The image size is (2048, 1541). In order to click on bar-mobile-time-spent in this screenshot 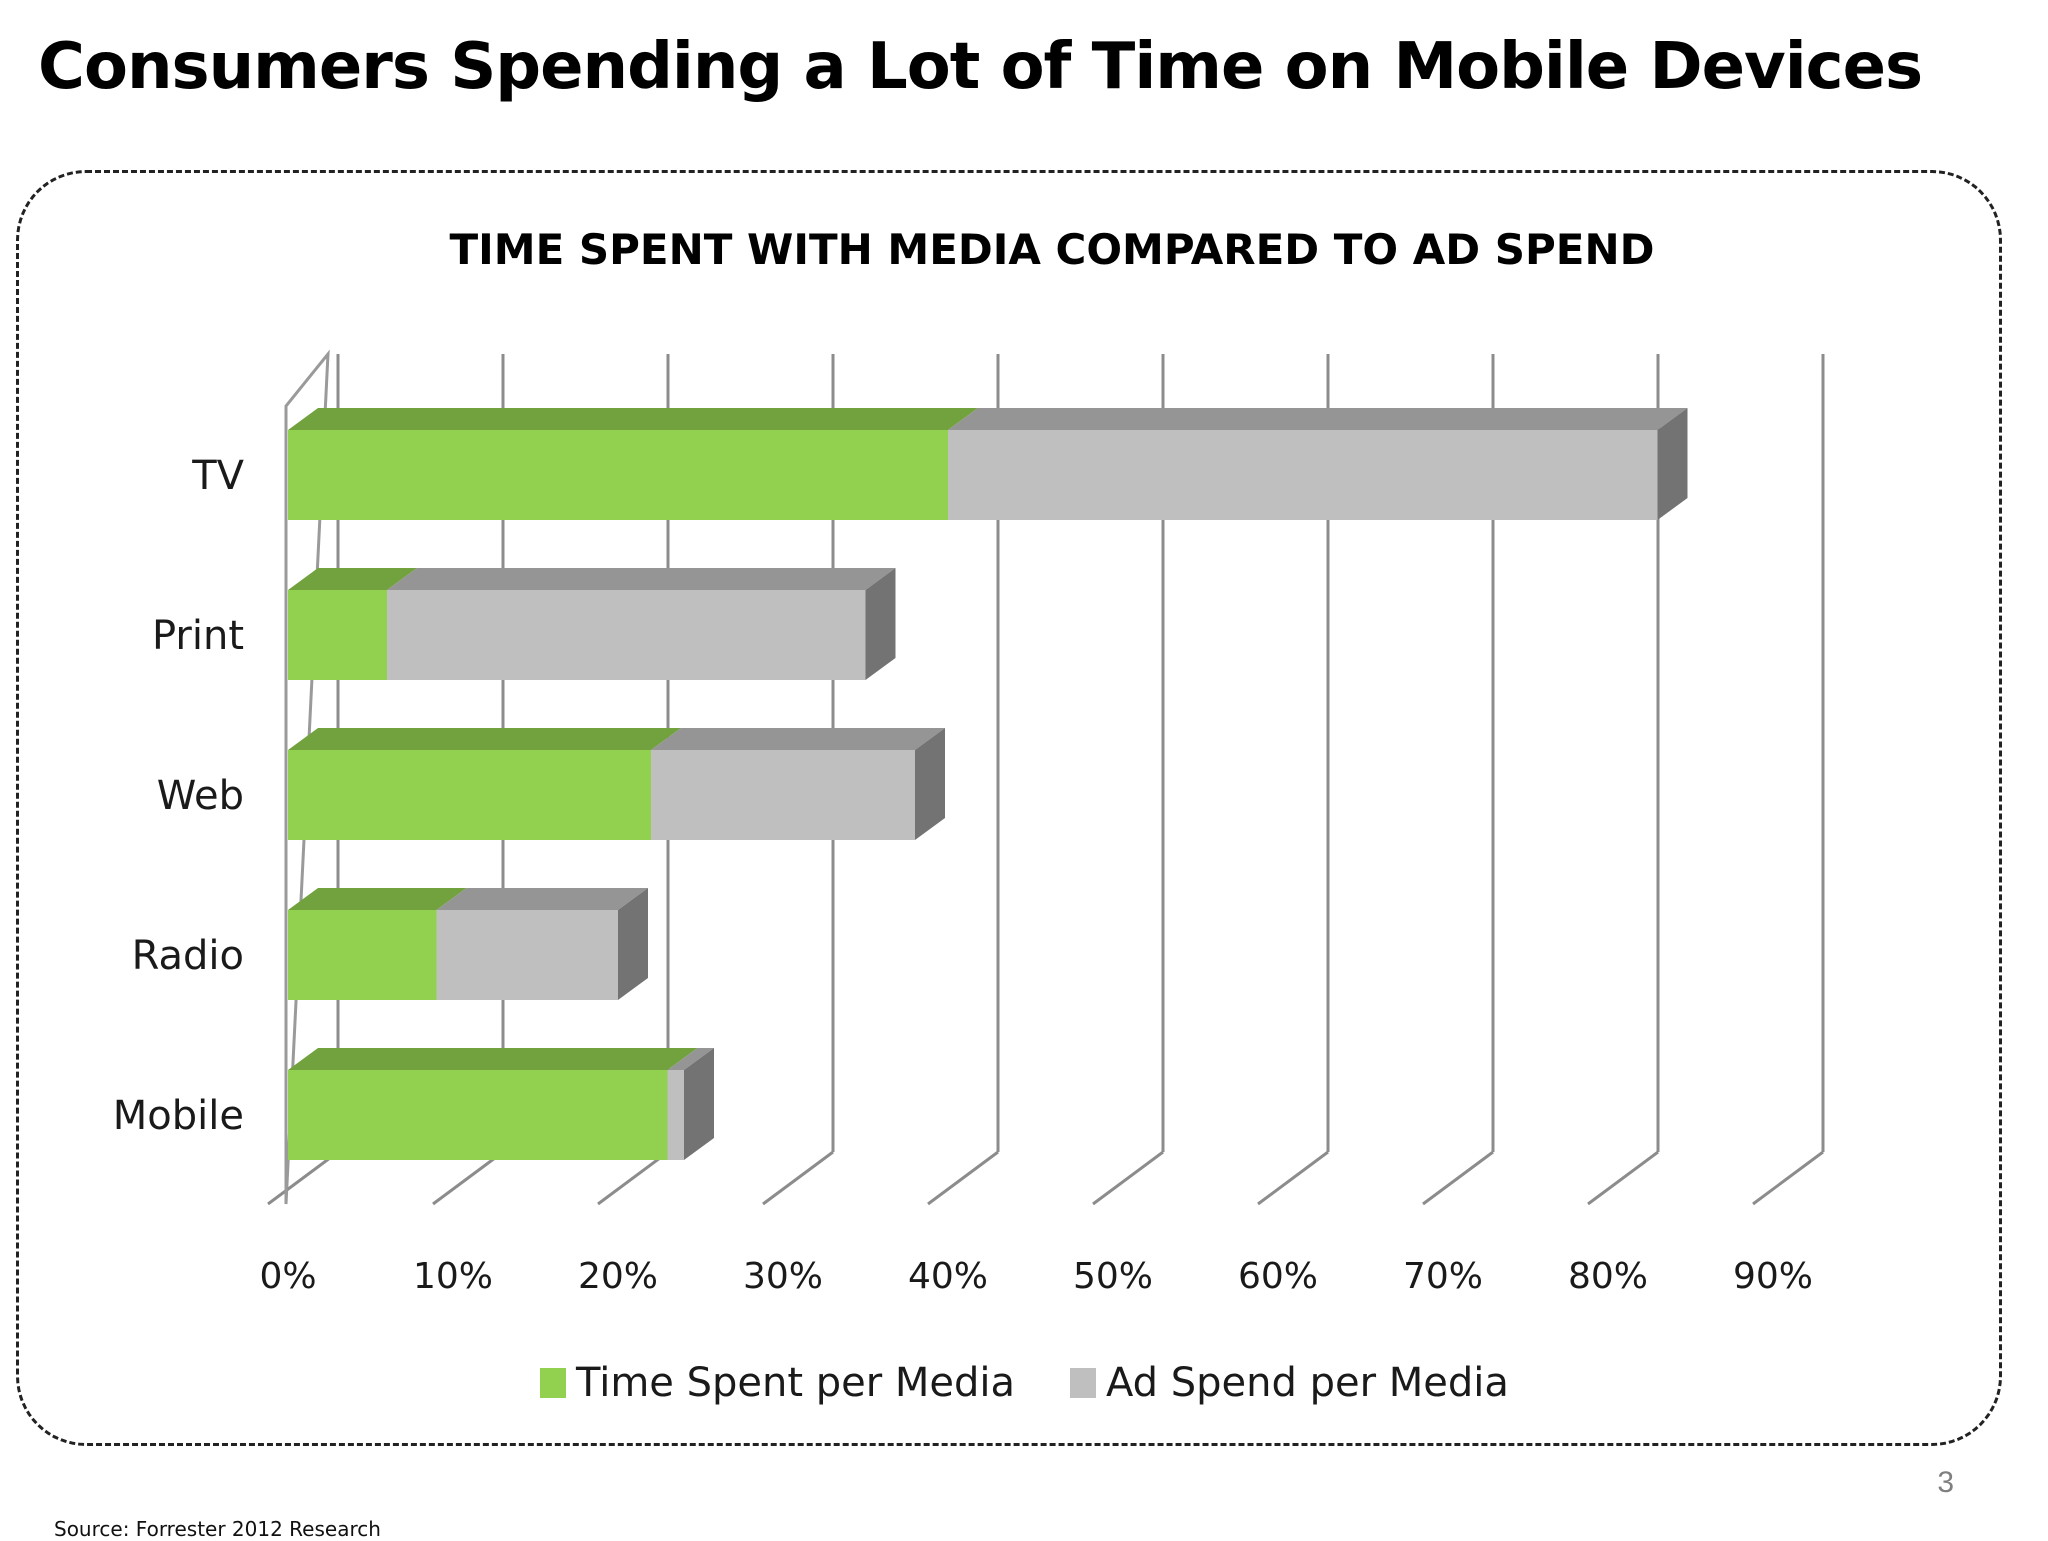, I will do `click(478, 1115)`.